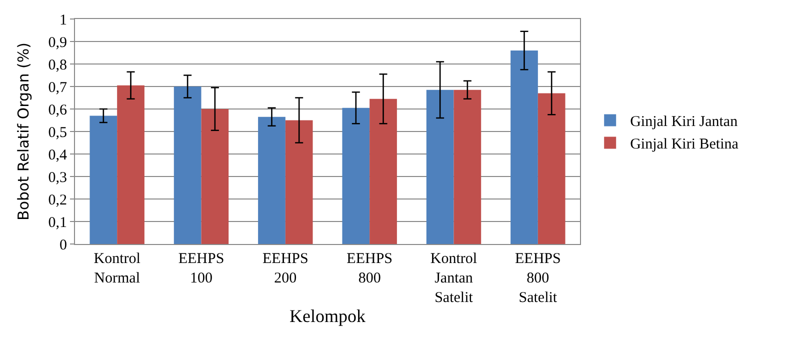  What do you see at coordinates (58, 155) in the screenshot?
I see `y-tick-label: 0,4` at bounding box center [58, 155].